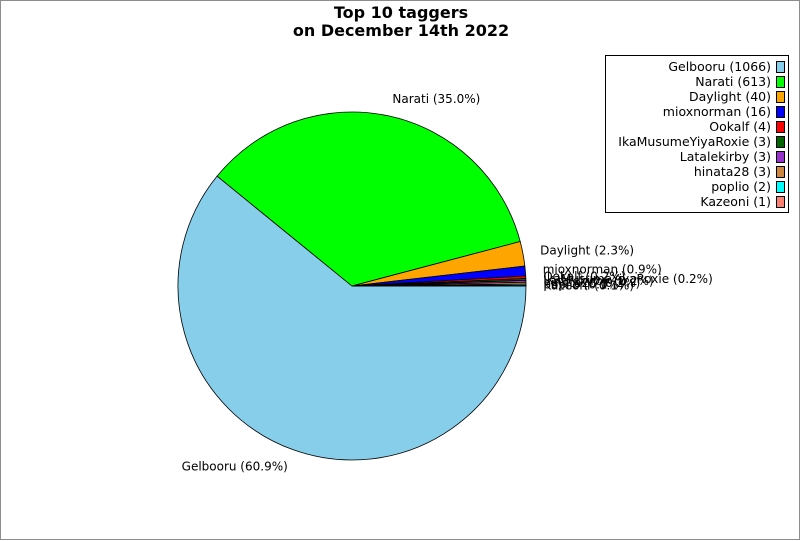 The height and width of the screenshot is (541, 800). What do you see at coordinates (368, 199) in the screenshot?
I see `pie-slice-narati` at bounding box center [368, 199].